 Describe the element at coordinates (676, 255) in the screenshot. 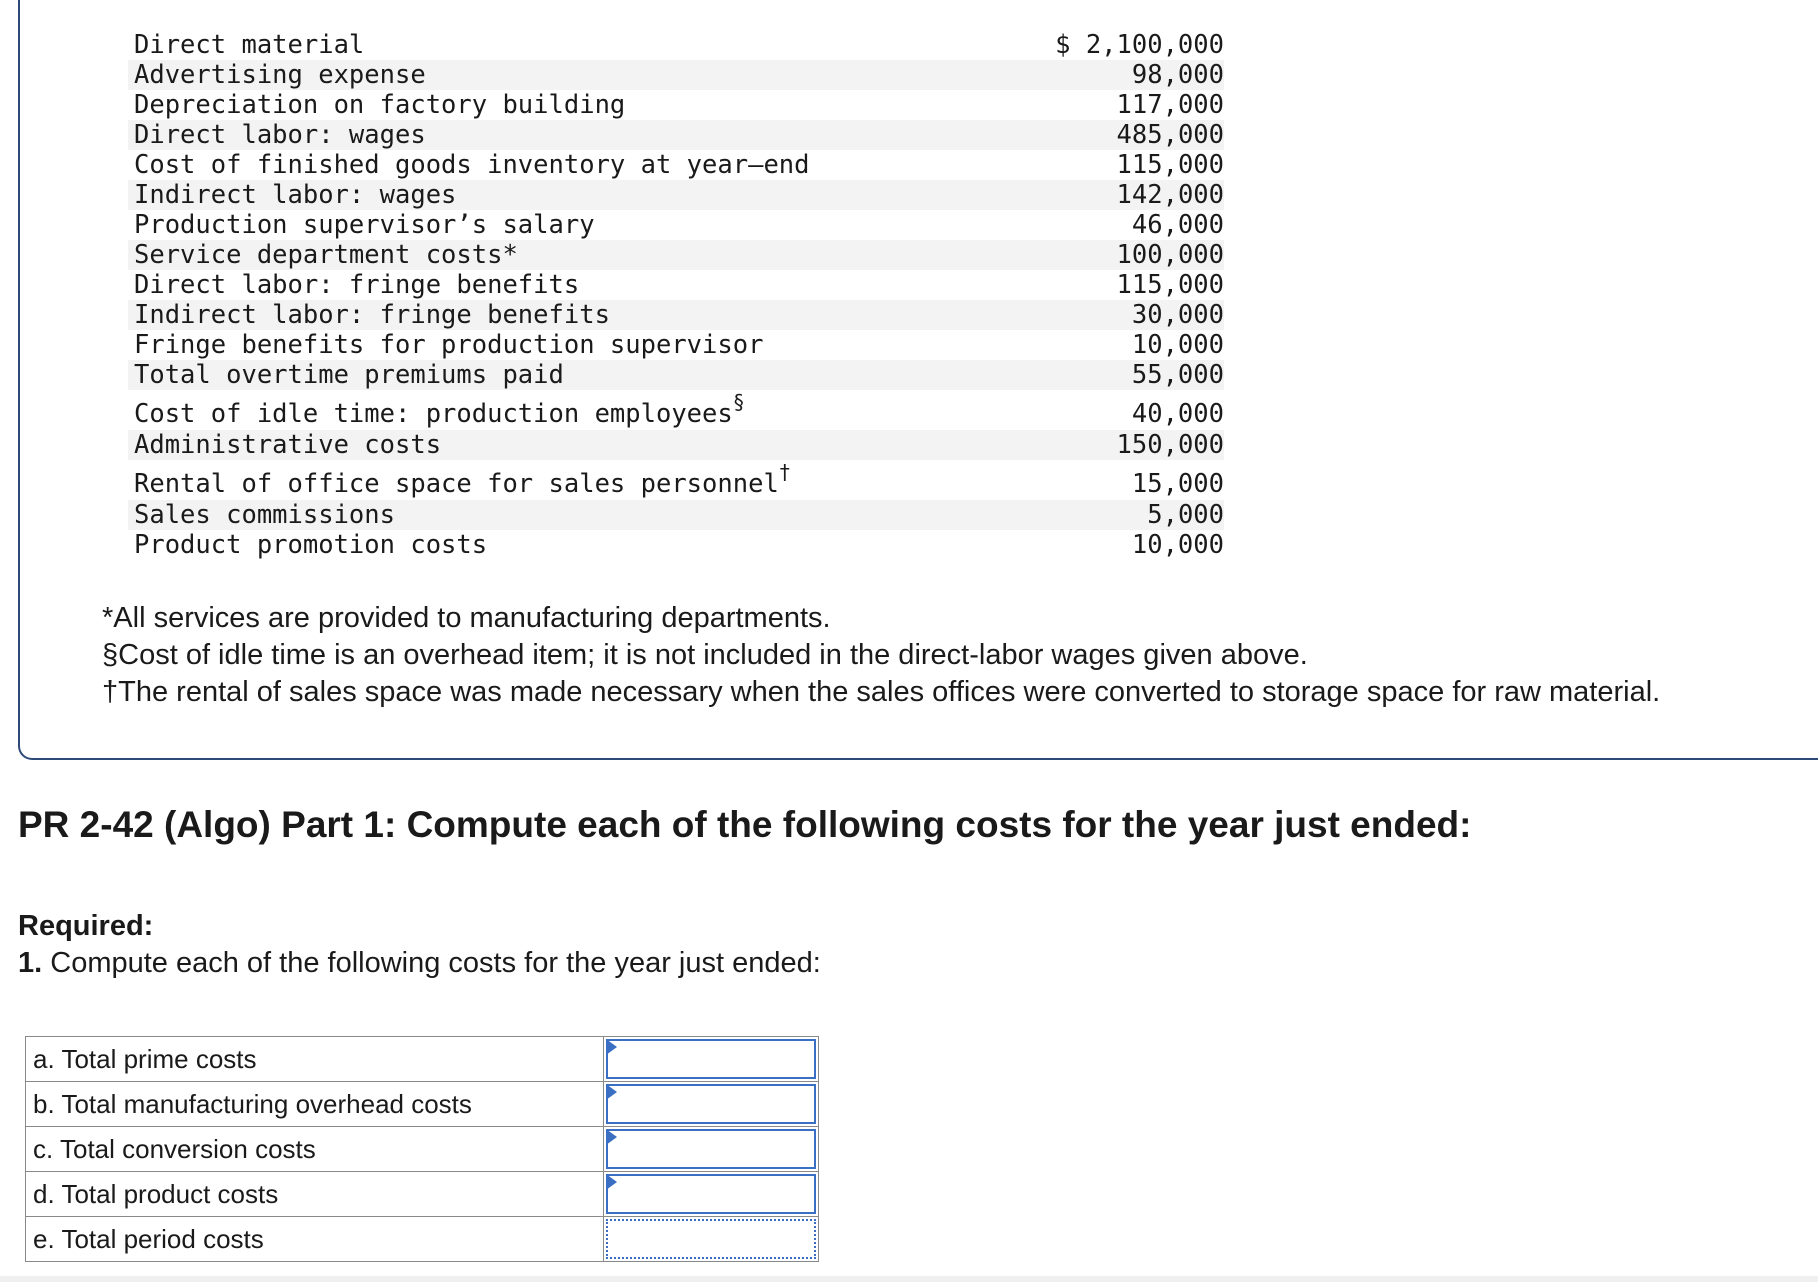

I see `ledger-row: Service department costs* 100,000` at that location.